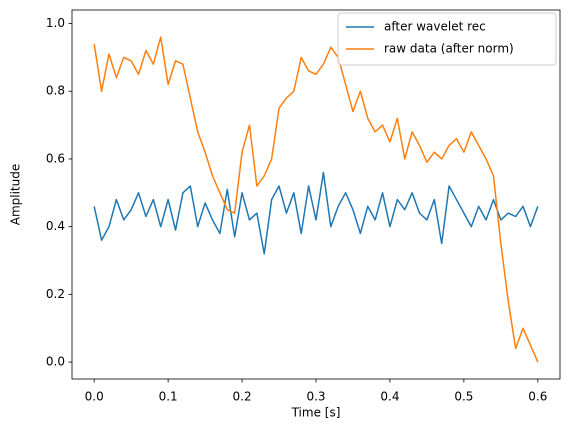  Describe the element at coordinates (449, 49) in the screenshot. I see `legend-label: raw data (after norm)` at that location.